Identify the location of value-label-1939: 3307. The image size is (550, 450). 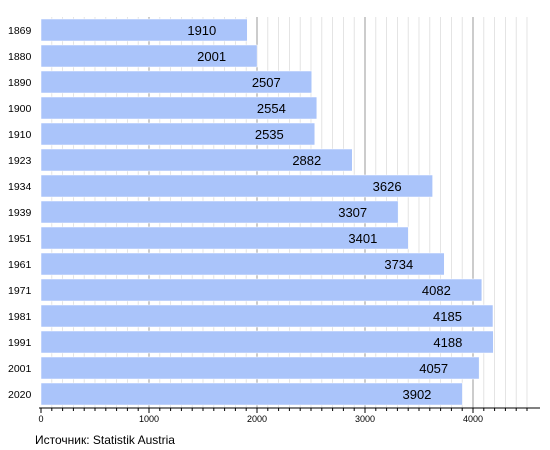
(352, 212).